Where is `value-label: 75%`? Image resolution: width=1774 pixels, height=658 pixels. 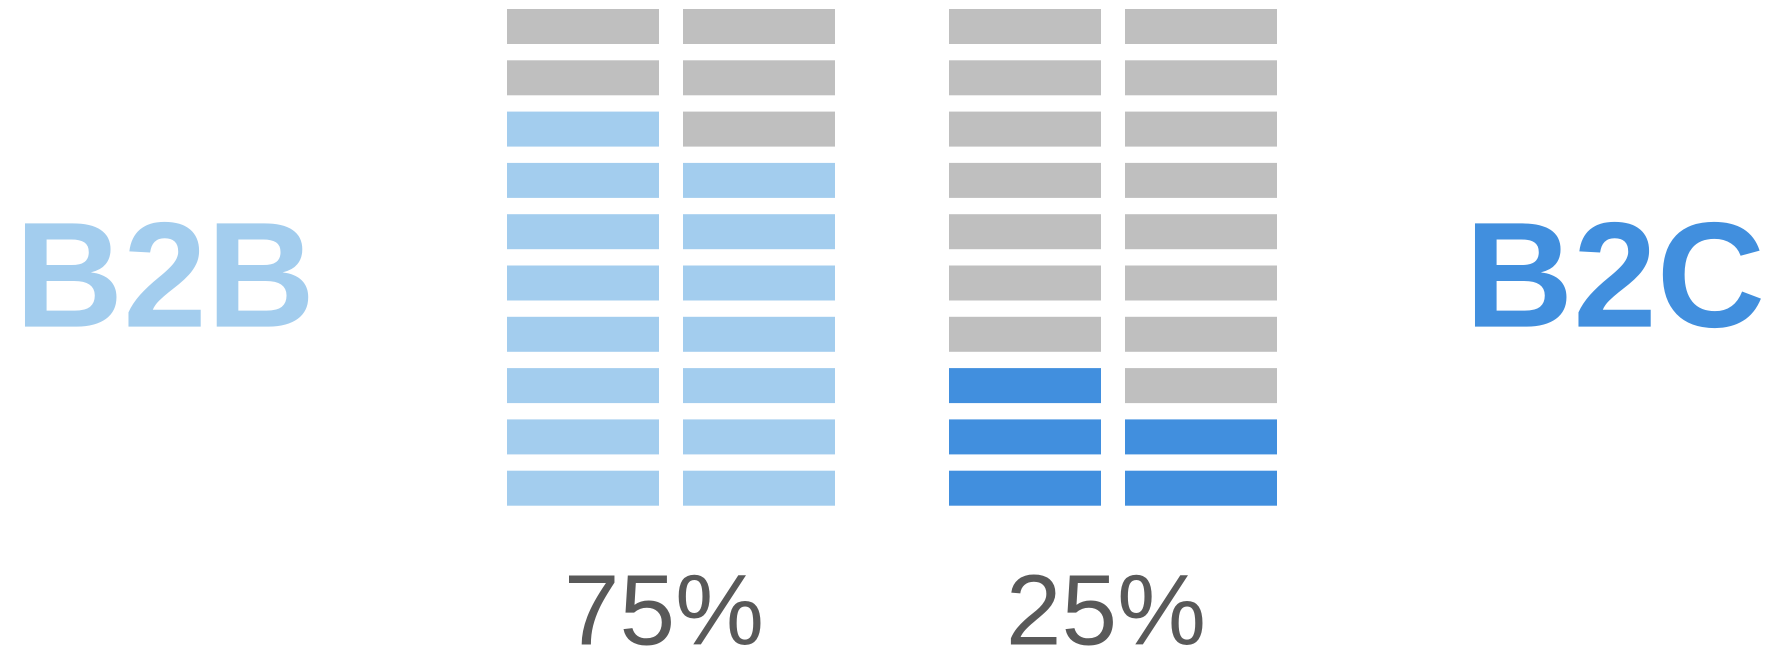
value-label: 75% is located at coordinates (664, 606).